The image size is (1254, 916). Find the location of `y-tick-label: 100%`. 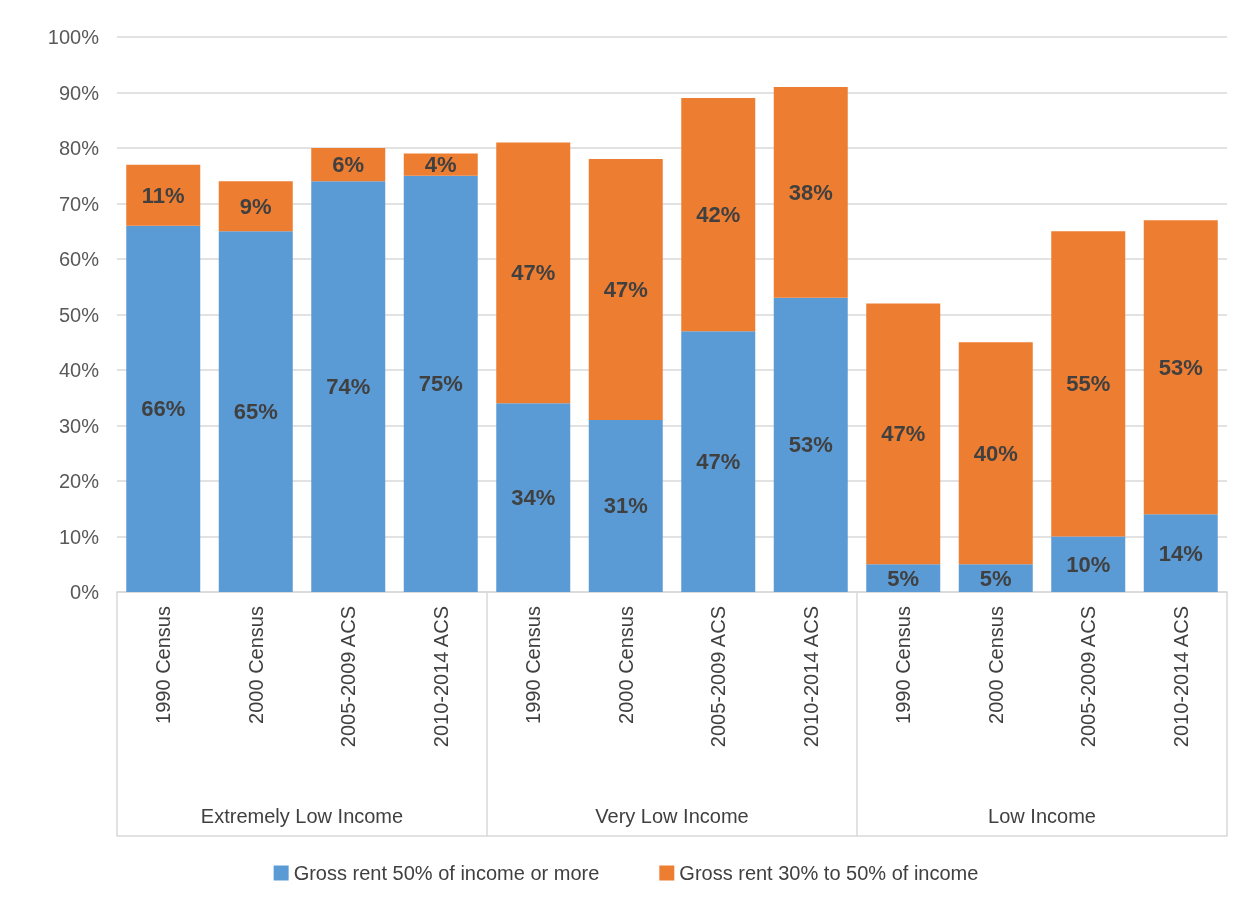

y-tick-label: 100% is located at coordinates (73, 37).